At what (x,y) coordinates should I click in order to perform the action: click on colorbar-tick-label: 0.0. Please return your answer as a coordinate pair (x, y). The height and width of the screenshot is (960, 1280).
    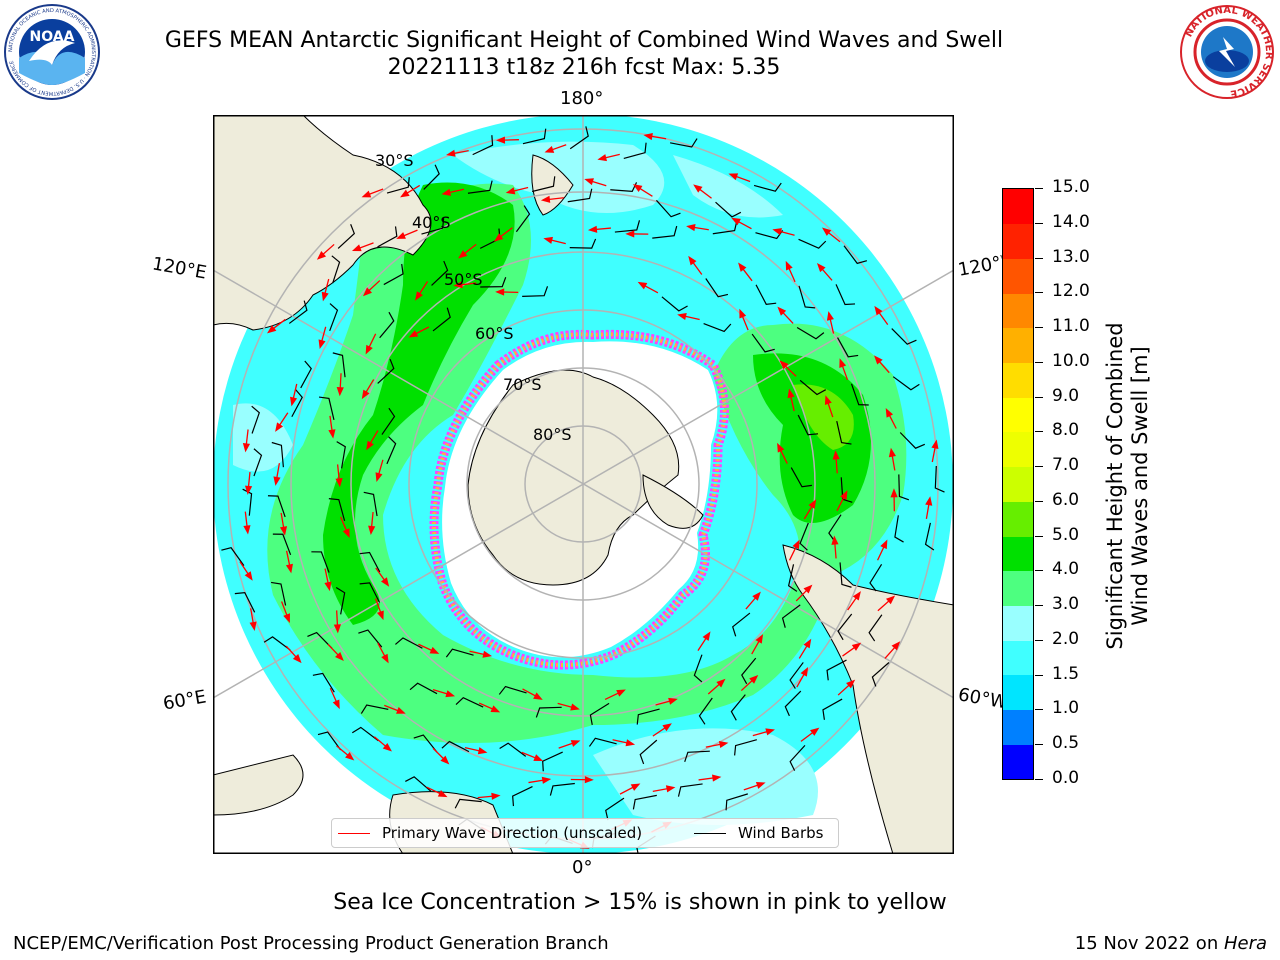
    Looking at the image, I should click on (1066, 778).